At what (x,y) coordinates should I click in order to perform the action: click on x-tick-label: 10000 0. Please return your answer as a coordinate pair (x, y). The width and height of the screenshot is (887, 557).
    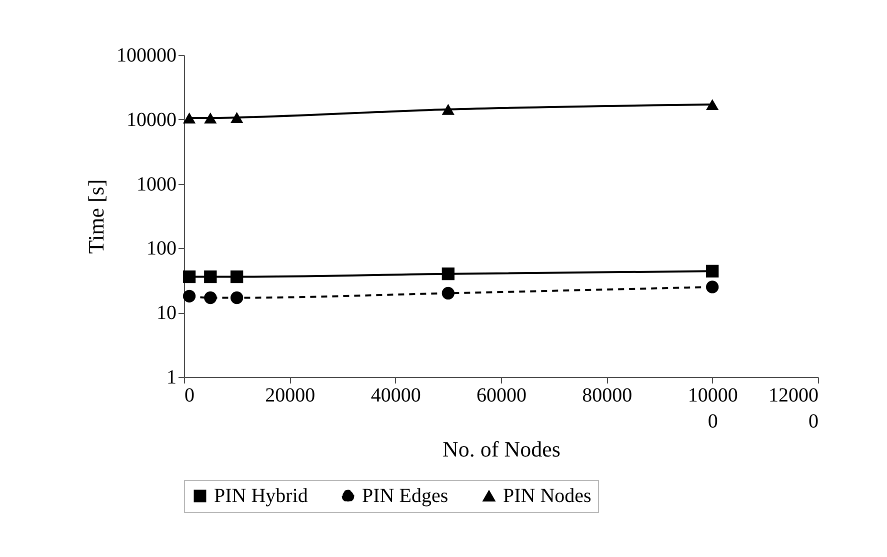
    Looking at the image, I should click on (713, 408).